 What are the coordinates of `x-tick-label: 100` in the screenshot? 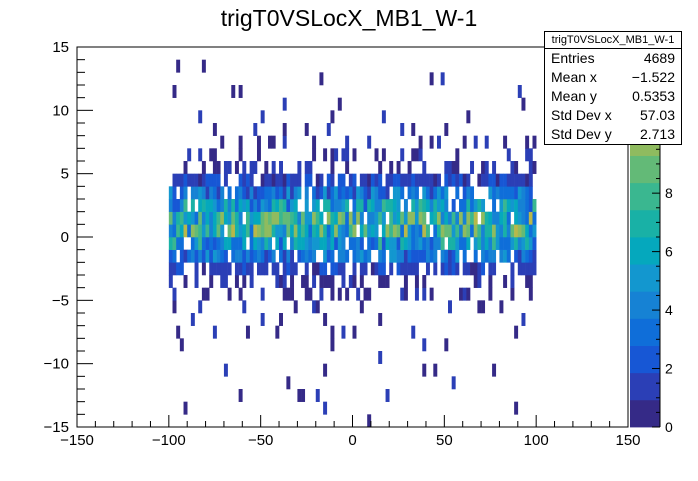 It's located at (536, 440).